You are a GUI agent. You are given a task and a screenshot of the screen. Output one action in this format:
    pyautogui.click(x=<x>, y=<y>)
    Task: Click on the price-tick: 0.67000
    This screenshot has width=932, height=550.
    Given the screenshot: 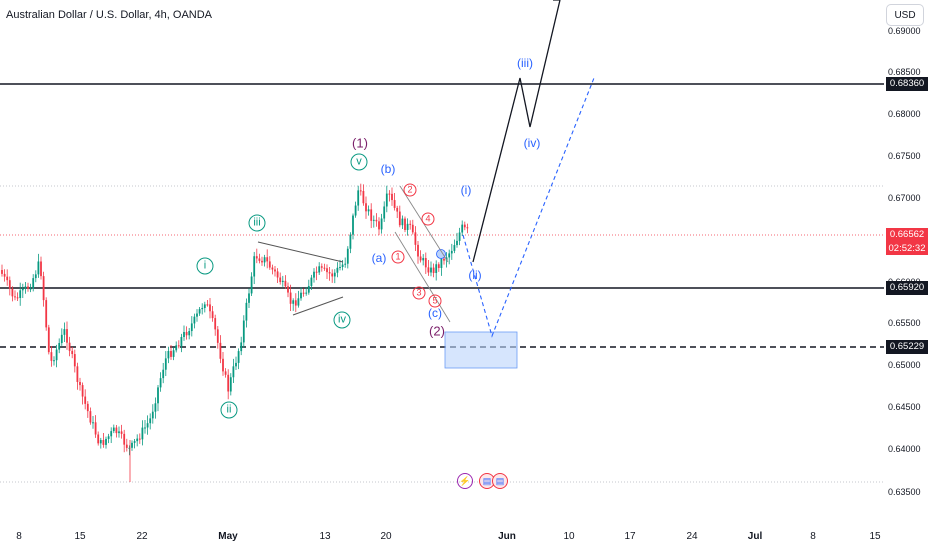 What is the action you would take?
    pyautogui.click(x=904, y=198)
    